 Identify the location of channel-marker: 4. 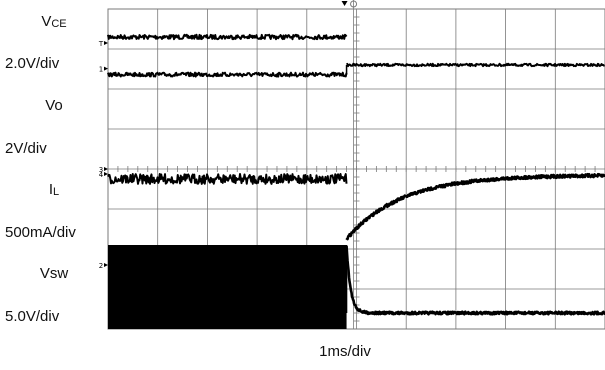
(103, 175).